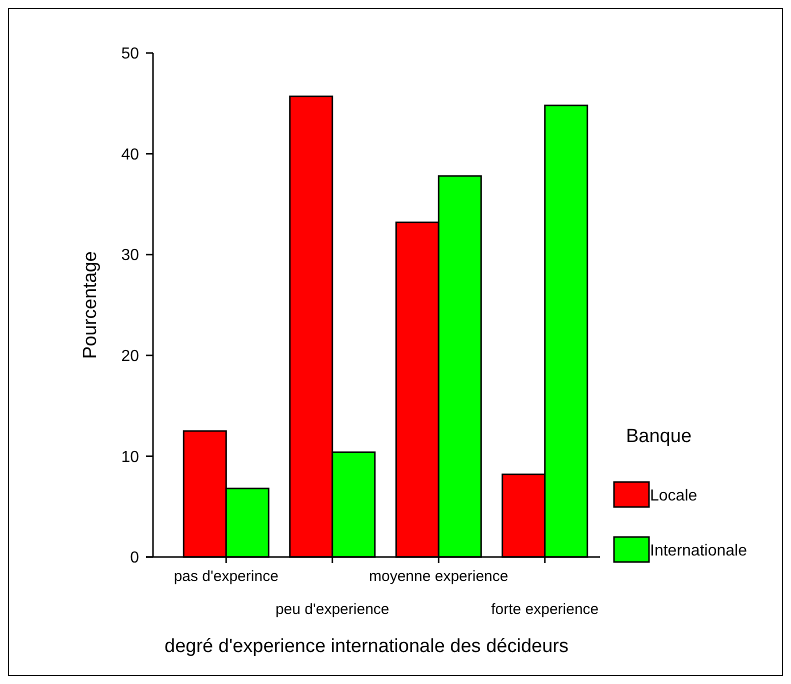 The height and width of the screenshot is (684, 791). What do you see at coordinates (659, 436) in the screenshot?
I see `legend-title: Banque` at bounding box center [659, 436].